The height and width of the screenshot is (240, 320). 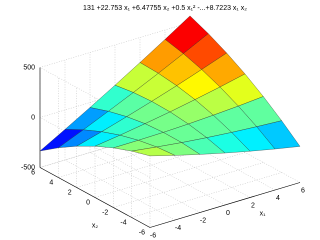 What do you see at coordinates (263, 214) in the screenshot?
I see `x-axis-label: x₁` at bounding box center [263, 214].